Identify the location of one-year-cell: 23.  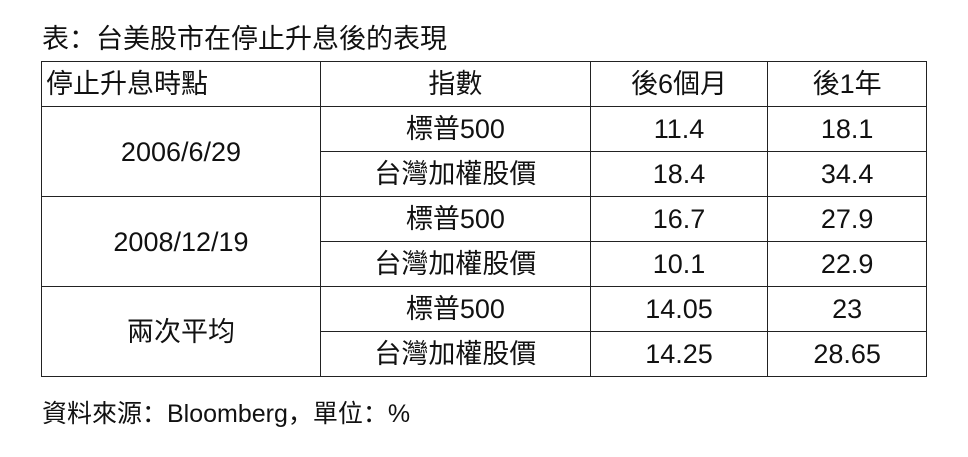
(847, 309).